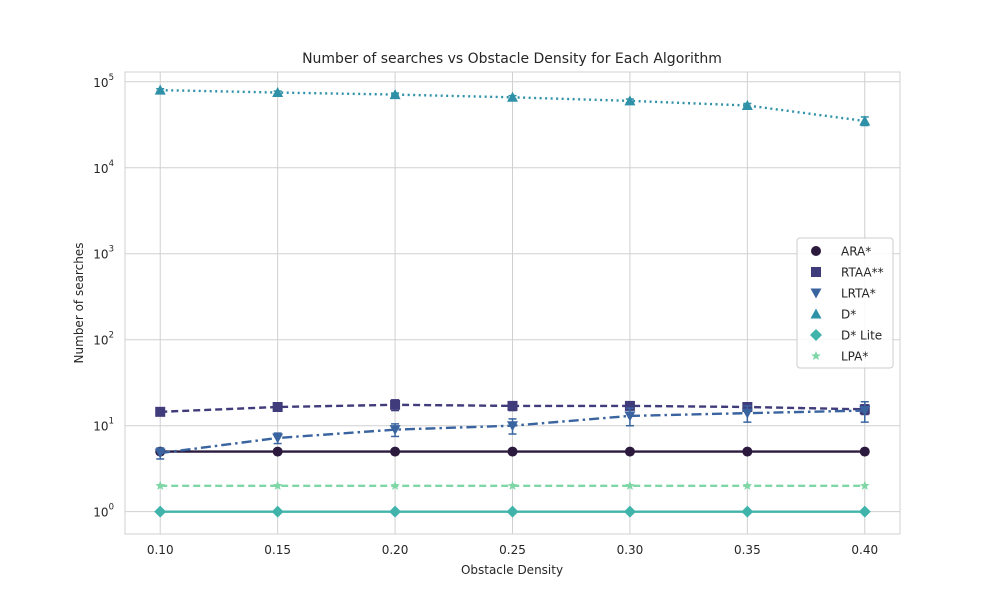 The image size is (1000, 600). I want to click on y-tick-exponent: 4, so click(111, 164).